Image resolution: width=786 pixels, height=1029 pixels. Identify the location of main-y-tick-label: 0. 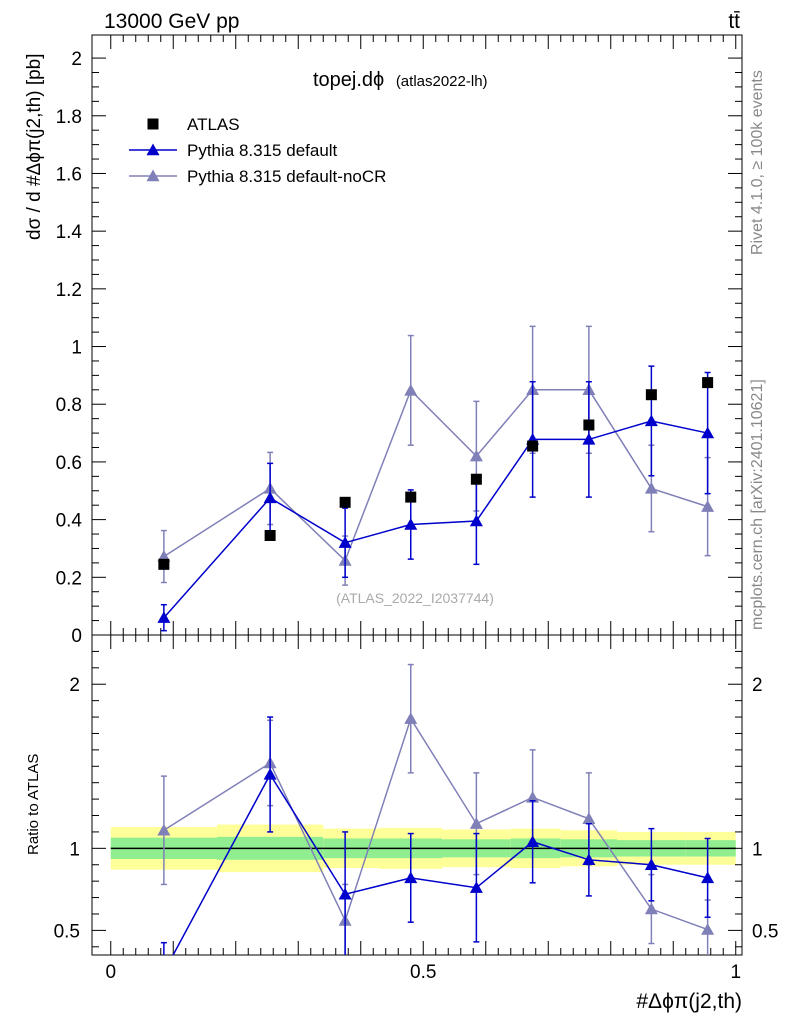
(76, 636).